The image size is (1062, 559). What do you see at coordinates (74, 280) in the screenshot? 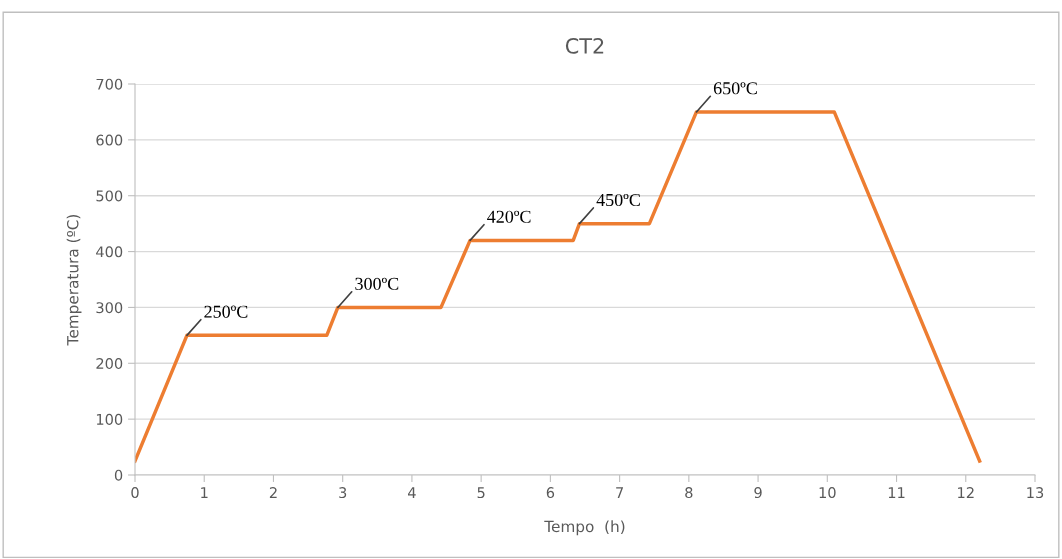
I see `y-axis-title: Temperatura (ºC)` at bounding box center [74, 280].